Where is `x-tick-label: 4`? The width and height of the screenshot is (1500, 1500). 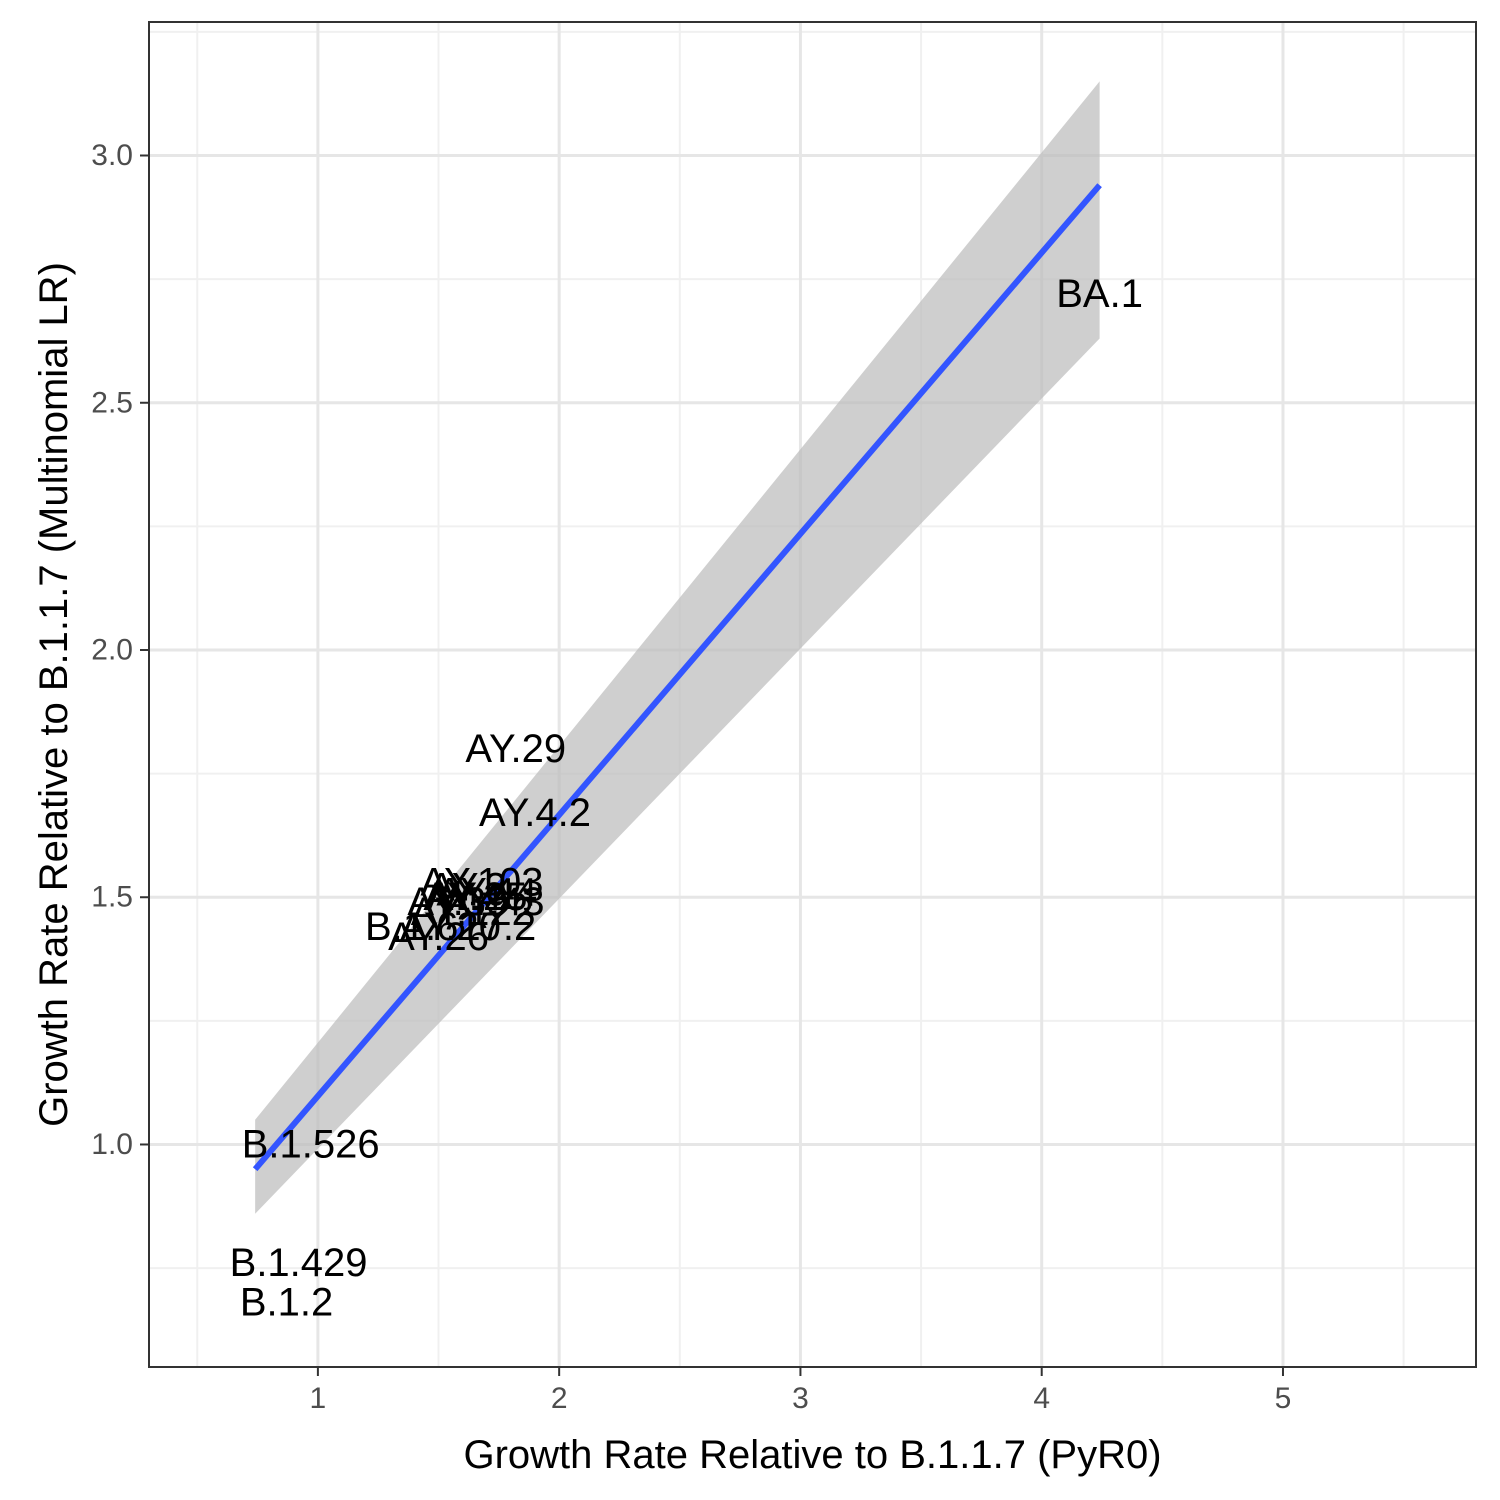 x-tick-label: 4 is located at coordinates (1041, 1398).